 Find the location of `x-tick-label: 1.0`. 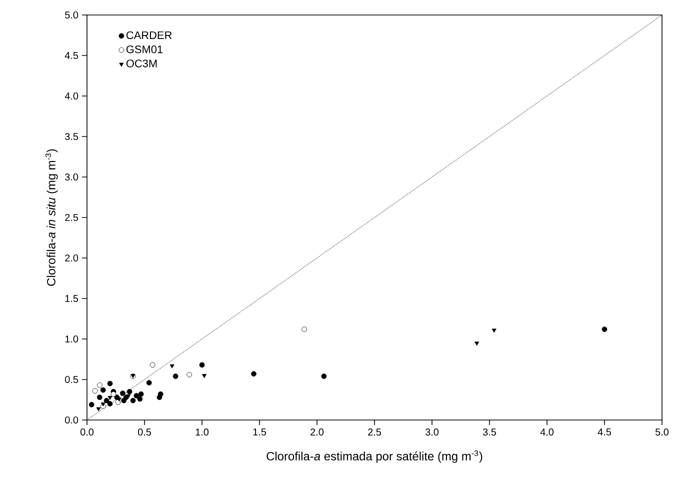

x-tick-label: 1.0 is located at coordinates (202, 432).